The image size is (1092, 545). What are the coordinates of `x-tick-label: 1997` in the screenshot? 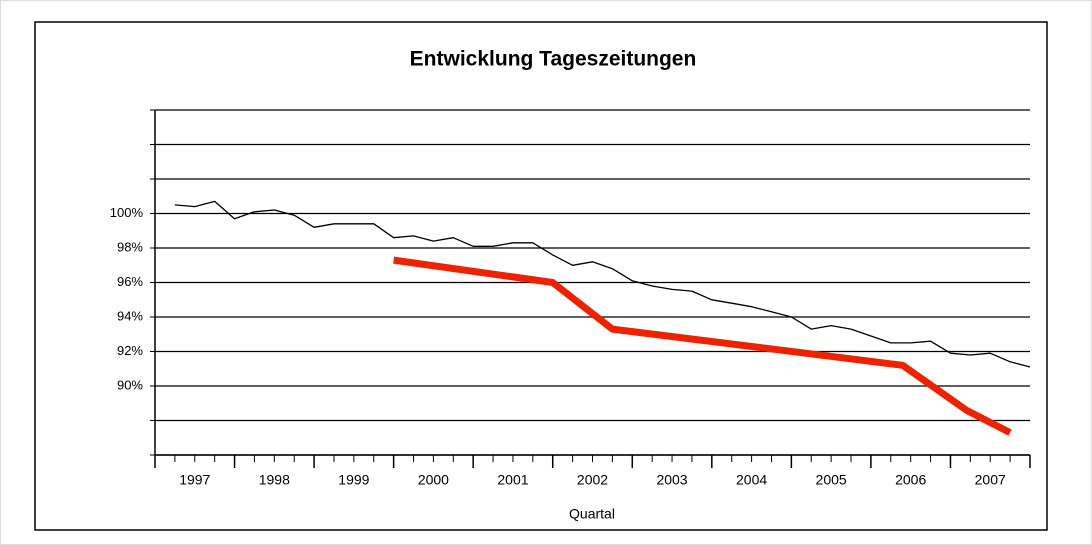 It's located at (194, 480).